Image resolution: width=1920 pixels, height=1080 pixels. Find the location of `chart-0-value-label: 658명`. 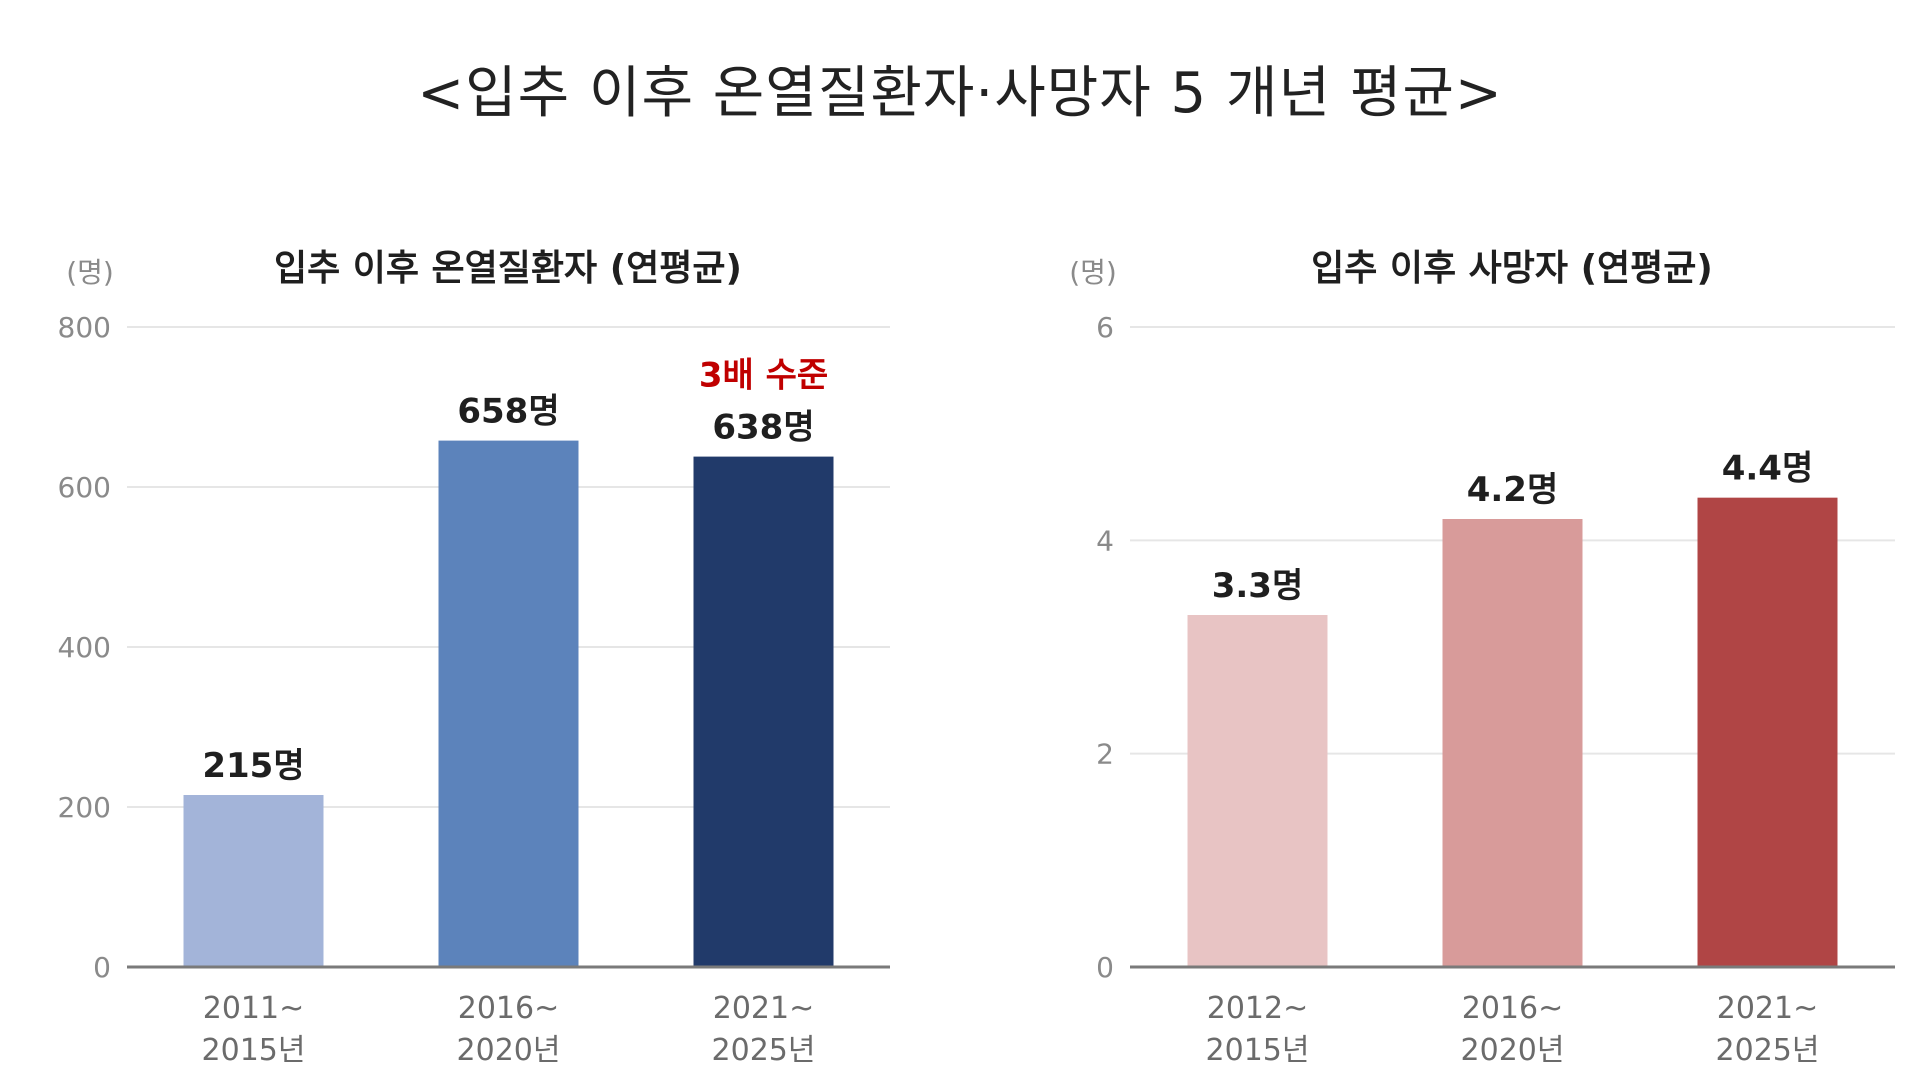

chart-0-value-label: 658명 is located at coordinates (508, 412).